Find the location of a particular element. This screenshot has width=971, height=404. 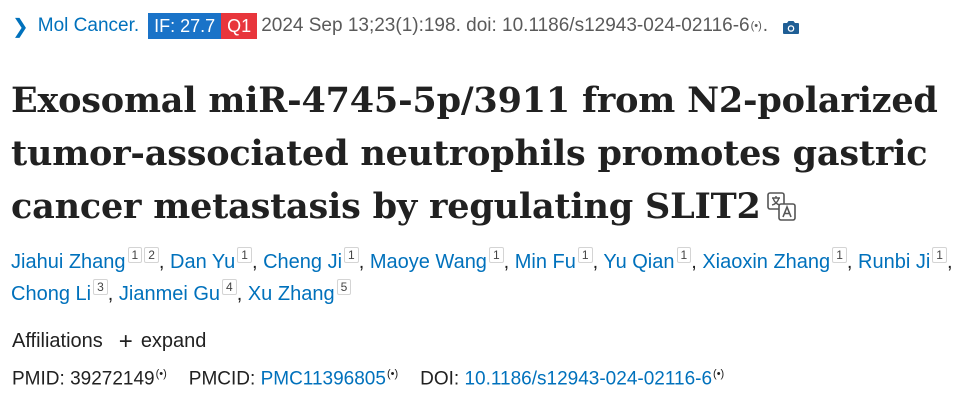

author-name-link: Jiahui Zhang is located at coordinates (68, 262).